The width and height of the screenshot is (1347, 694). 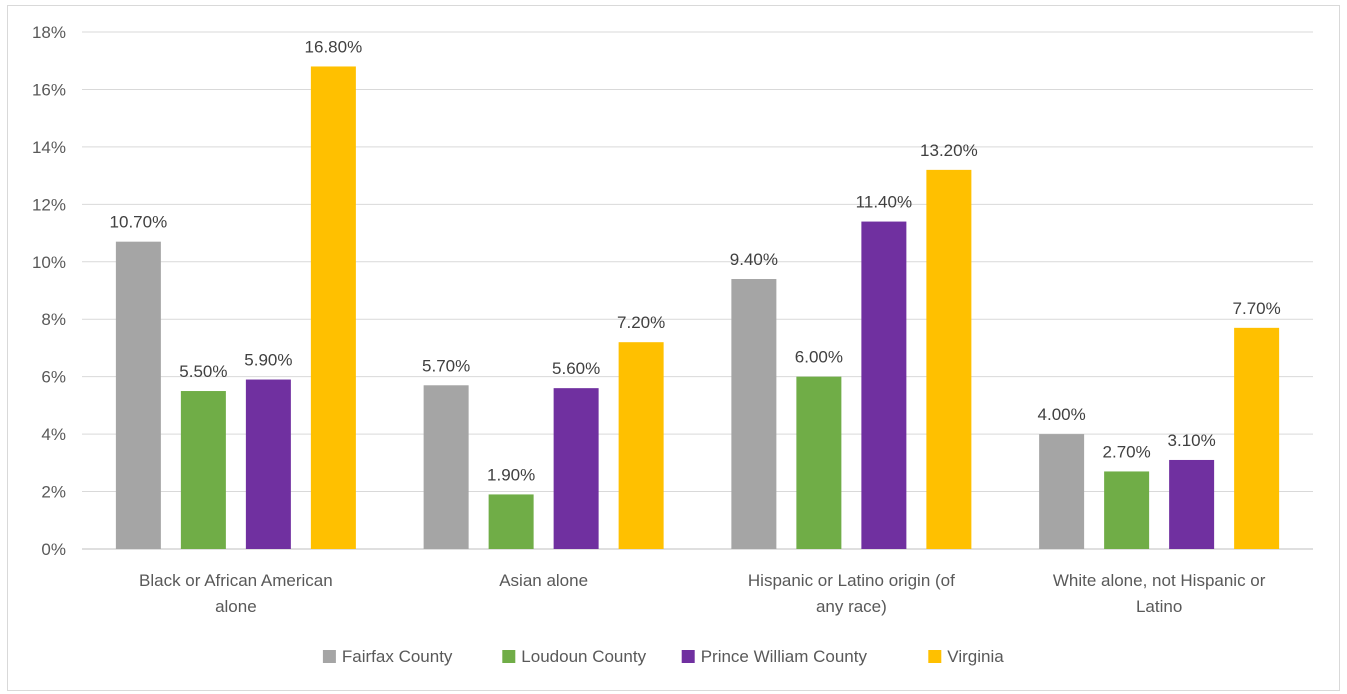 I want to click on category-label: alone, so click(x=236, y=606).